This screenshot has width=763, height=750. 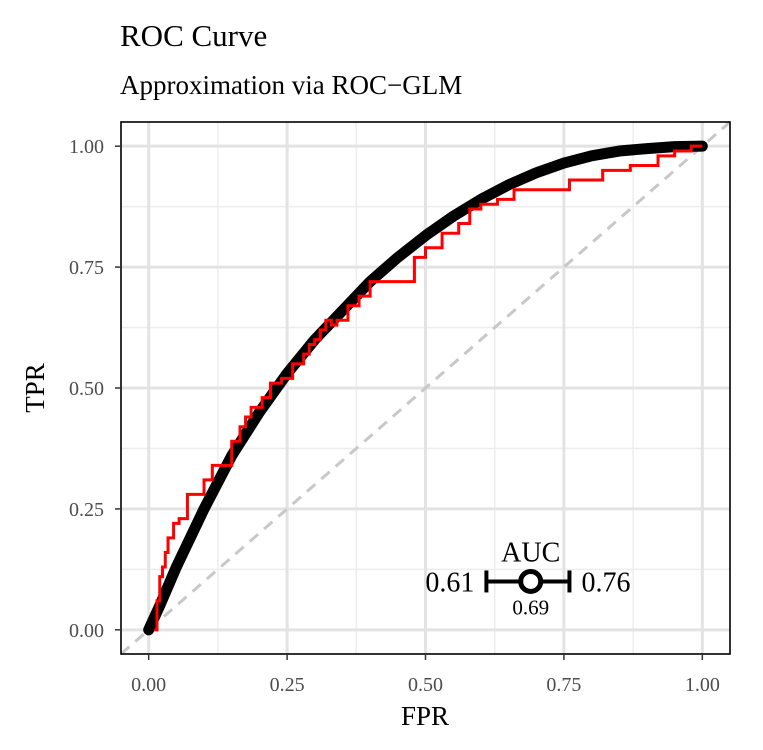 What do you see at coordinates (193, 35) in the screenshot?
I see `chart-title: ROC Curve` at bounding box center [193, 35].